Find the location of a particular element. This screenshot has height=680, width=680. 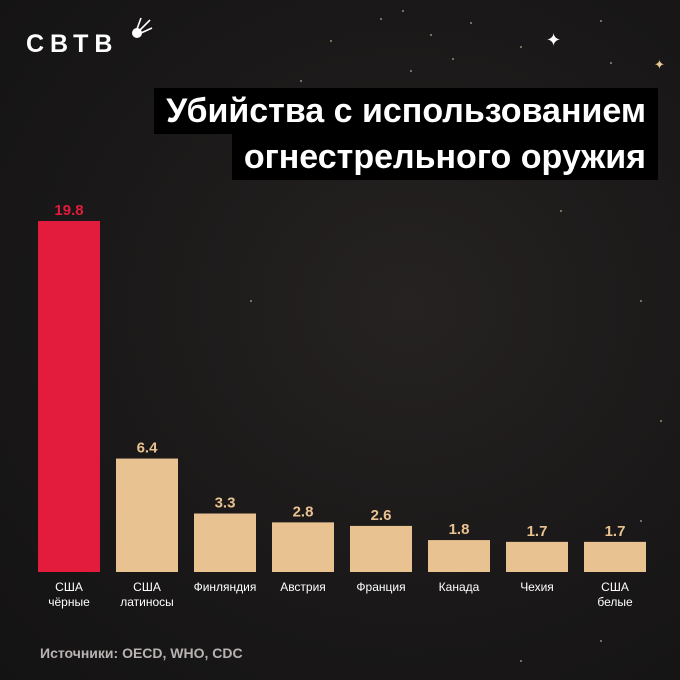

chart-title-line-1: Убийства с использованием is located at coordinates (406, 111).